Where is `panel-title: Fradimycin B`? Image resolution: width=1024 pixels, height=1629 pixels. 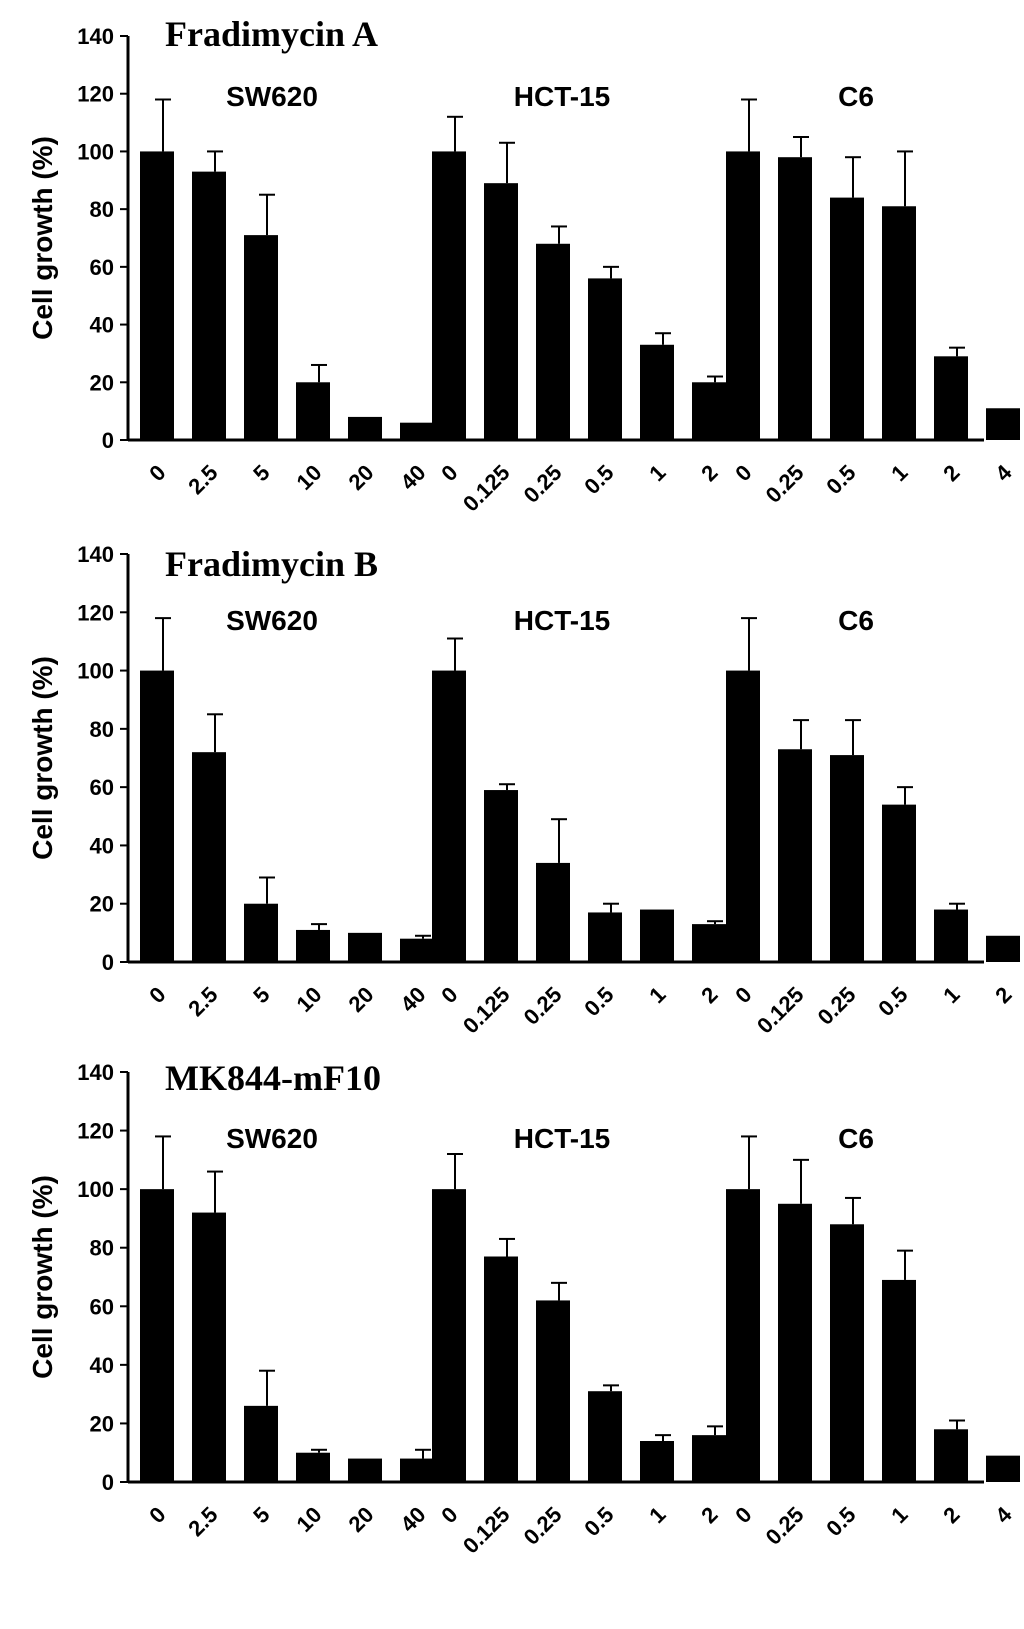
panel-title: Fradimycin B is located at coordinates (271, 564).